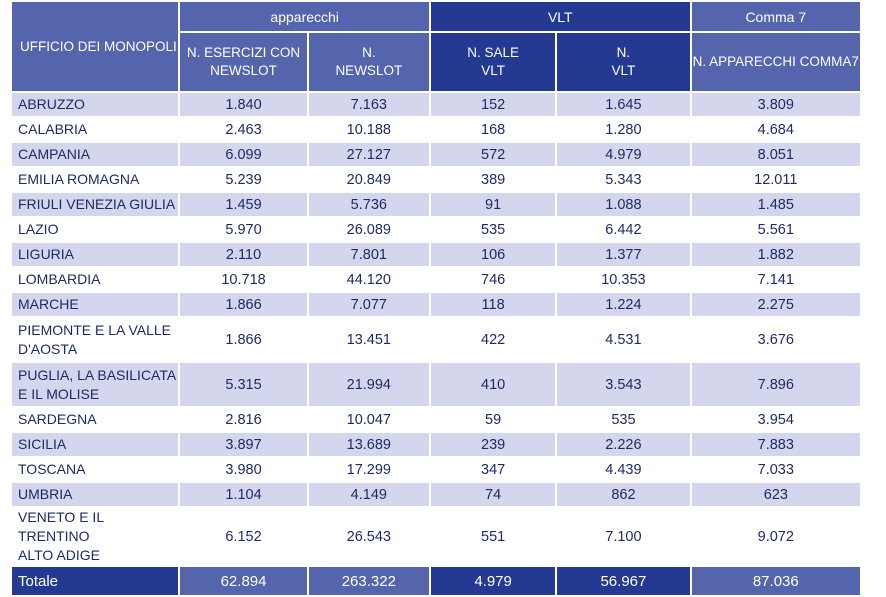 This screenshot has width=886, height=597. I want to click on cell-newslot: 4.149, so click(368, 494).